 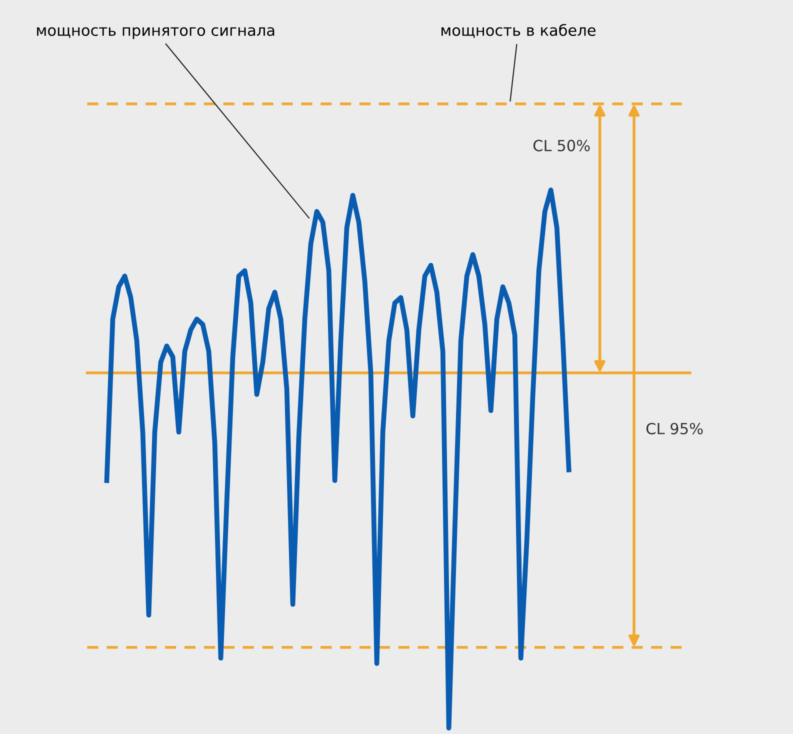 What do you see at coordinates (561, 146) in the screenshot?
I see `text: CL 50%` at bounding box center [561, 146].